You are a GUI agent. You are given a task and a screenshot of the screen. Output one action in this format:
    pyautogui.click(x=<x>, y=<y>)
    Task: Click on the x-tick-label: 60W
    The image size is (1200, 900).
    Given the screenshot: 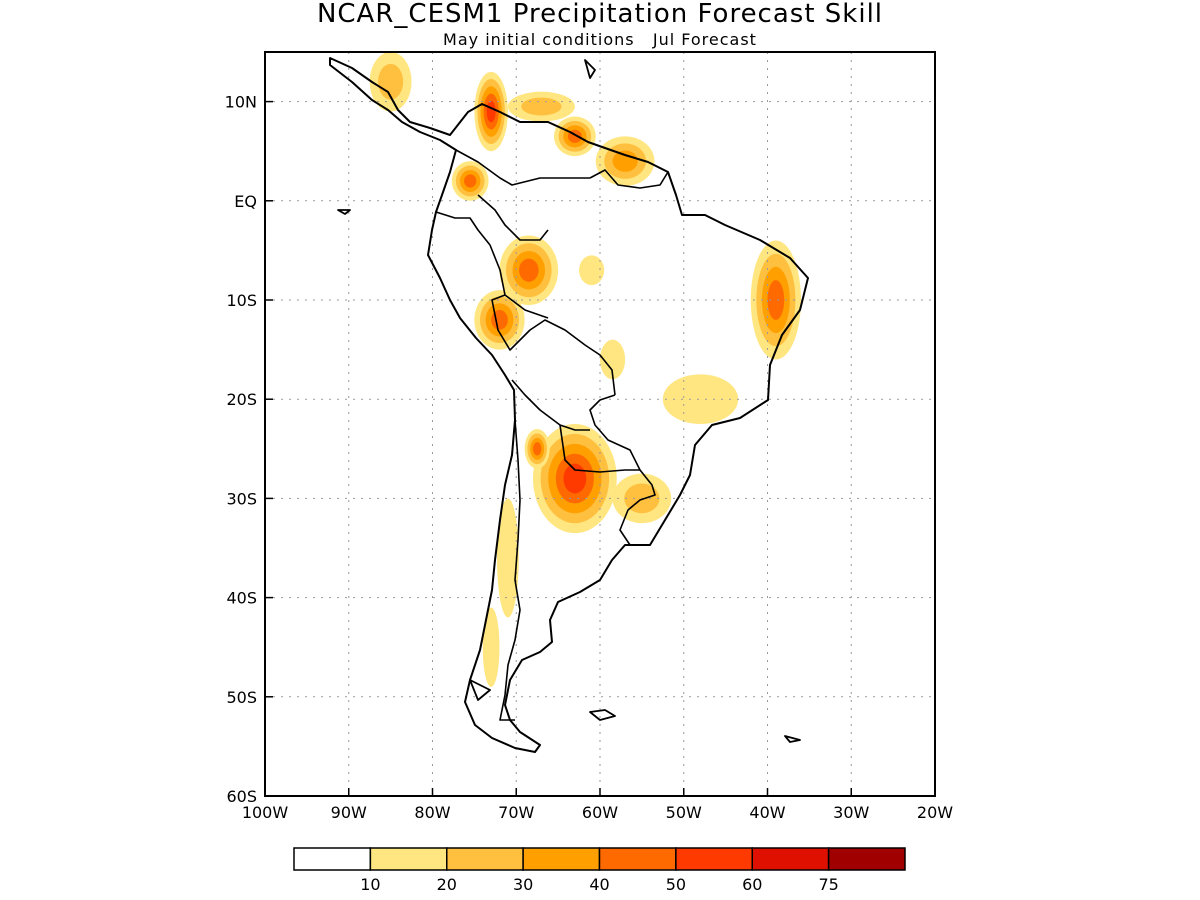 What is the action you would take?
    pyautogui.click(x=600, y=812)
    